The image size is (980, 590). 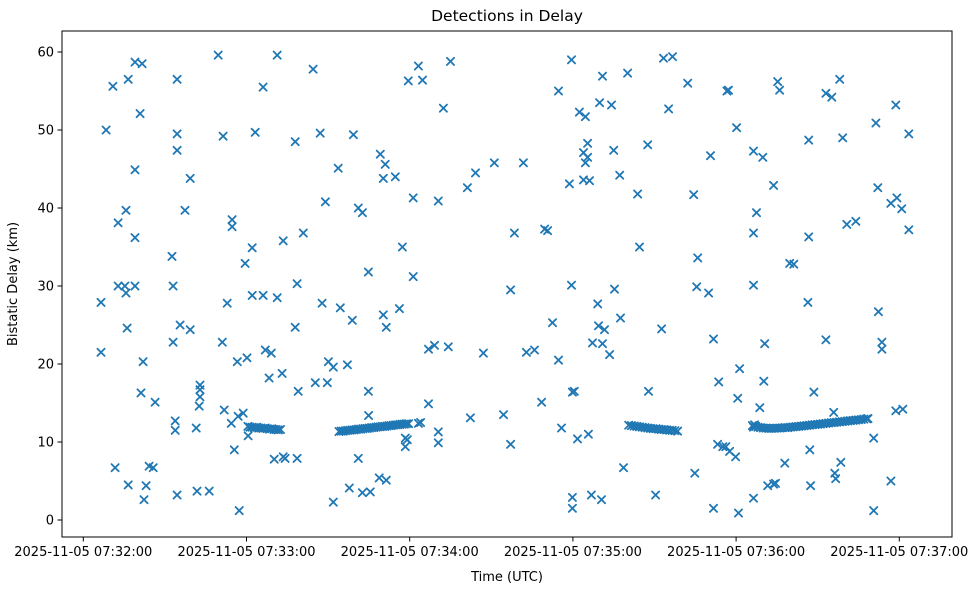 I want to click on x-tick-label: 2025-11-05 07:37:00, so click(x=899, y=552).